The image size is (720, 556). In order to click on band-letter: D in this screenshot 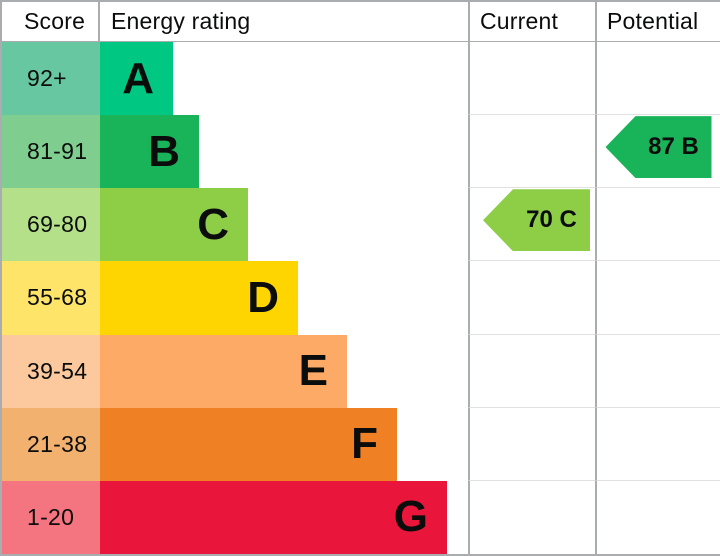, I will do `click(263, 297)`.